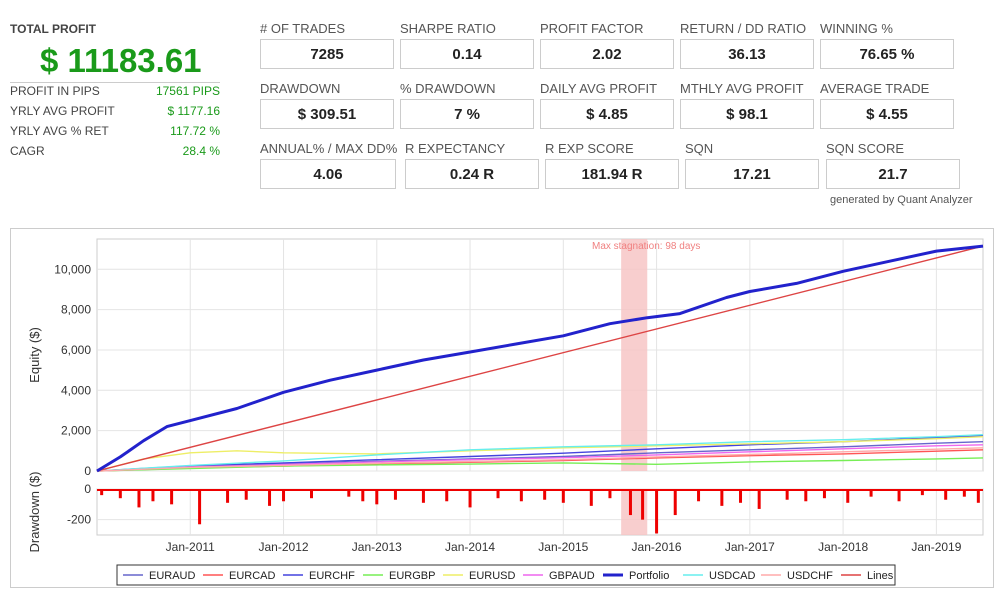 Image resolution: width=998 pixels, height=592 pixels. Describe the element at coordinates (172, 576) in the screenshot. I see `legend-label: EURAUD` at that location.